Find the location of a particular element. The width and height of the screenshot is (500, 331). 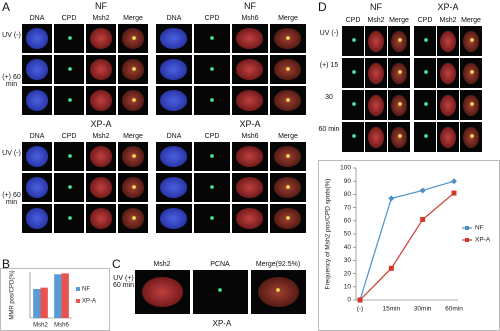

legend-label: NF is located at coordinates (479, 228).